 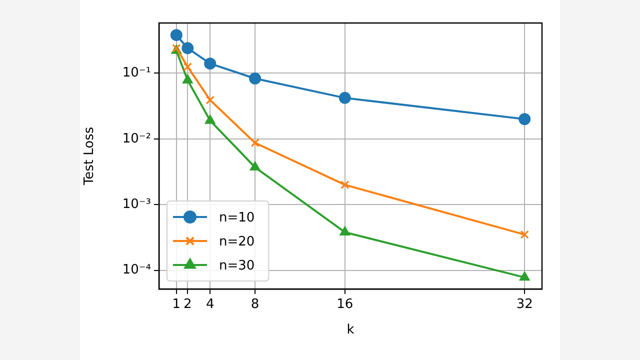 I want to click on legend-label: n=20, so click(x=237, y=242).